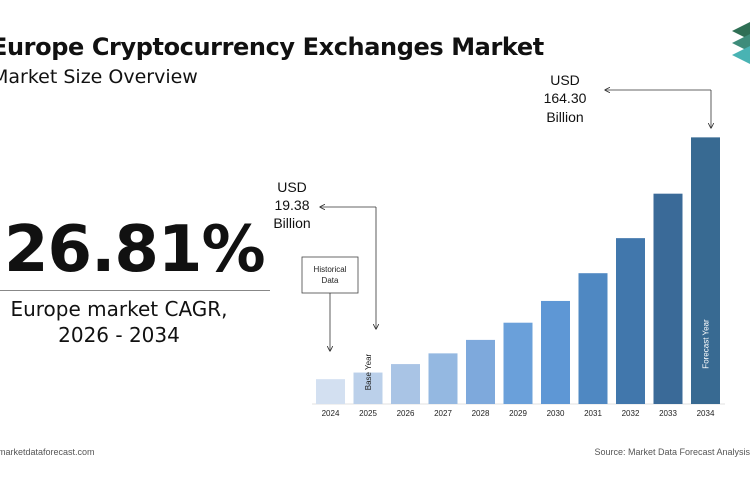 The width and height of the screenshot is (750, 480). Describe the element at coordinates (291, 223) in the screenshot. I see `start-value-unit: Billion` at that location.